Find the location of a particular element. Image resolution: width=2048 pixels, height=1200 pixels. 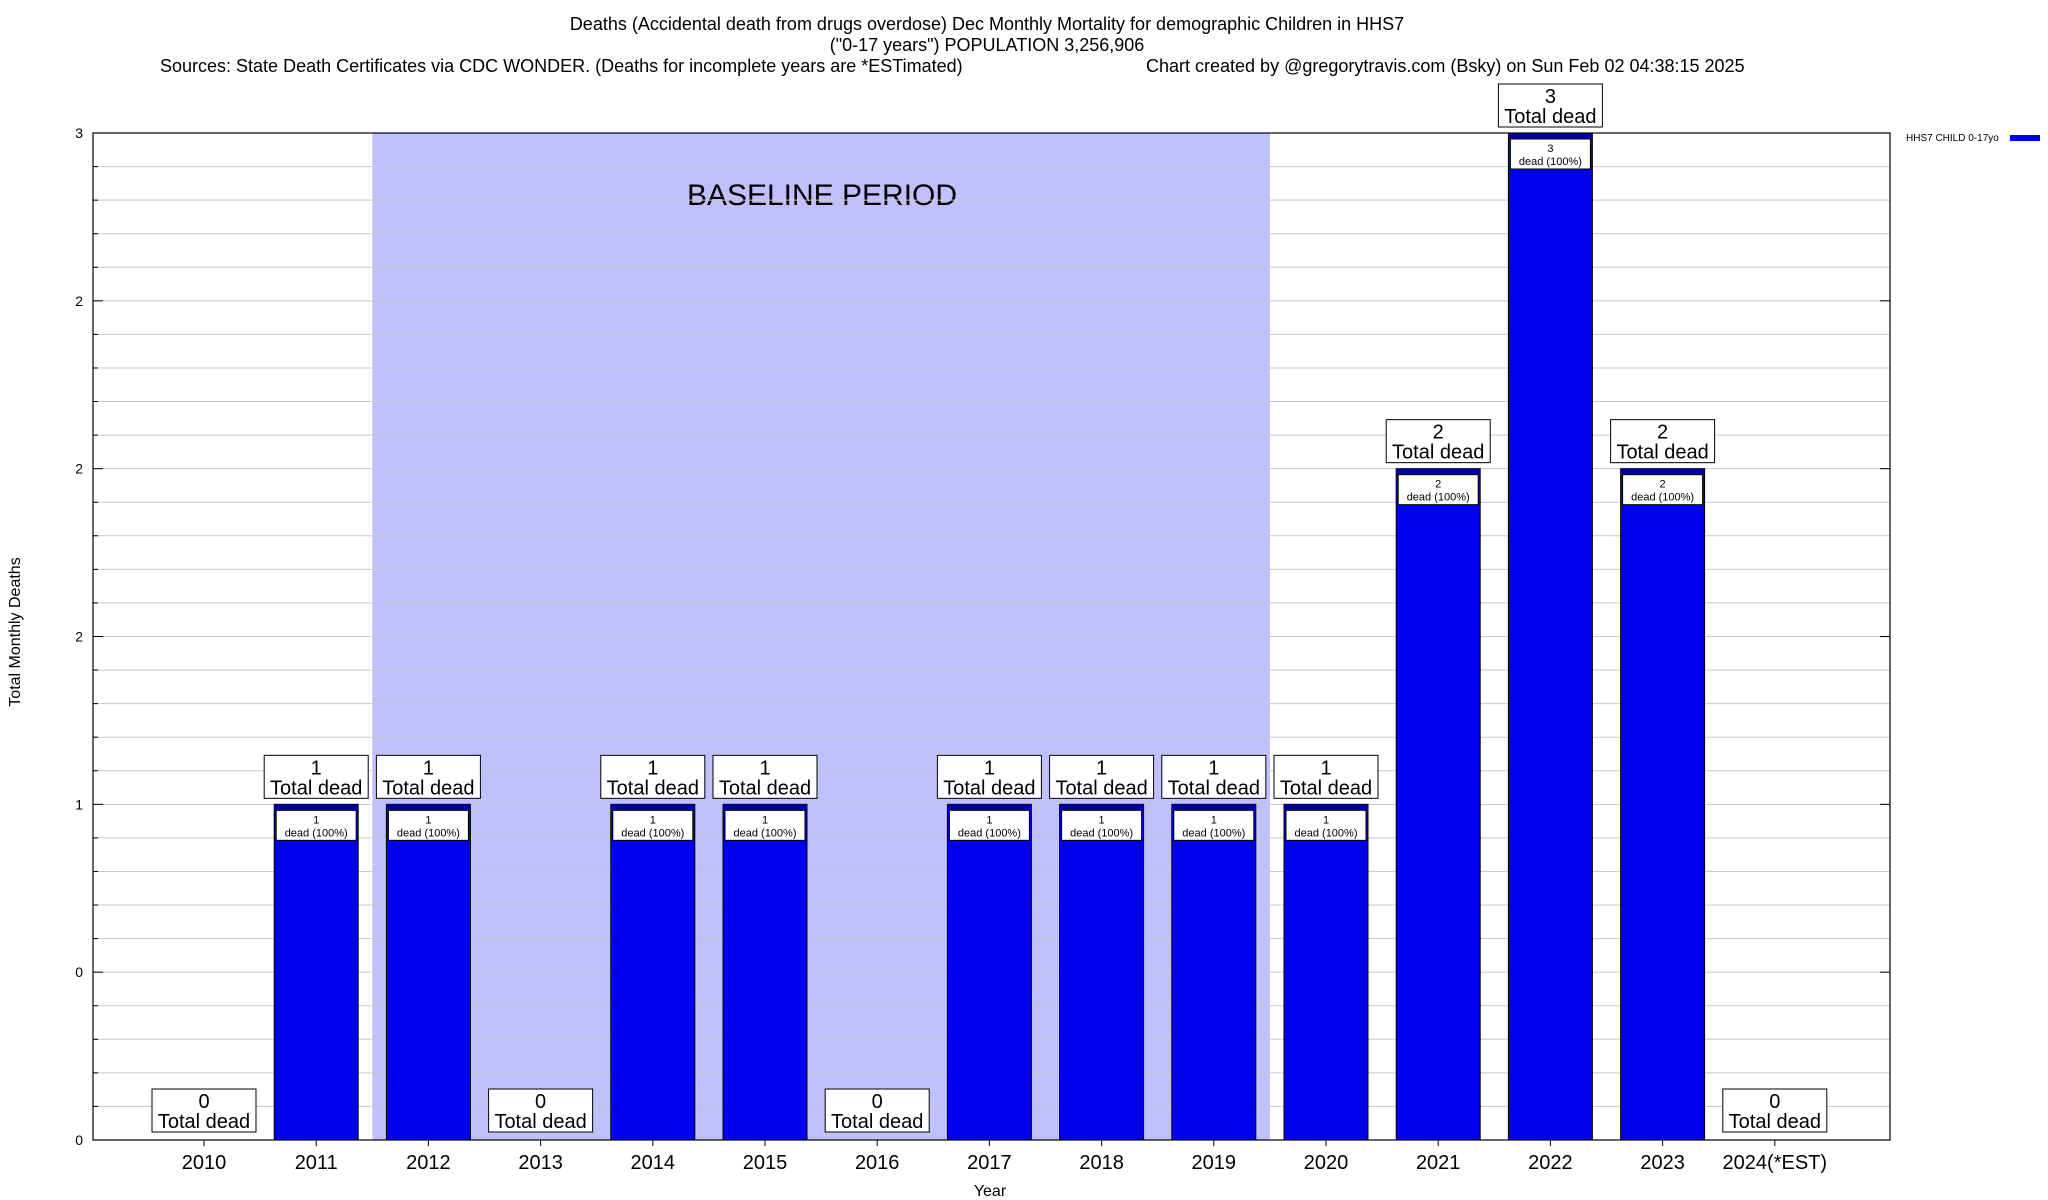

bar-2021 is located at coordinates (1438, 804).